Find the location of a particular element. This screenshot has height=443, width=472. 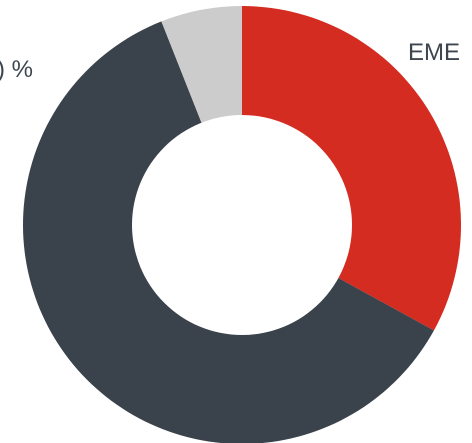

slice-label-eme: EME is located at coordinates (434, 52).